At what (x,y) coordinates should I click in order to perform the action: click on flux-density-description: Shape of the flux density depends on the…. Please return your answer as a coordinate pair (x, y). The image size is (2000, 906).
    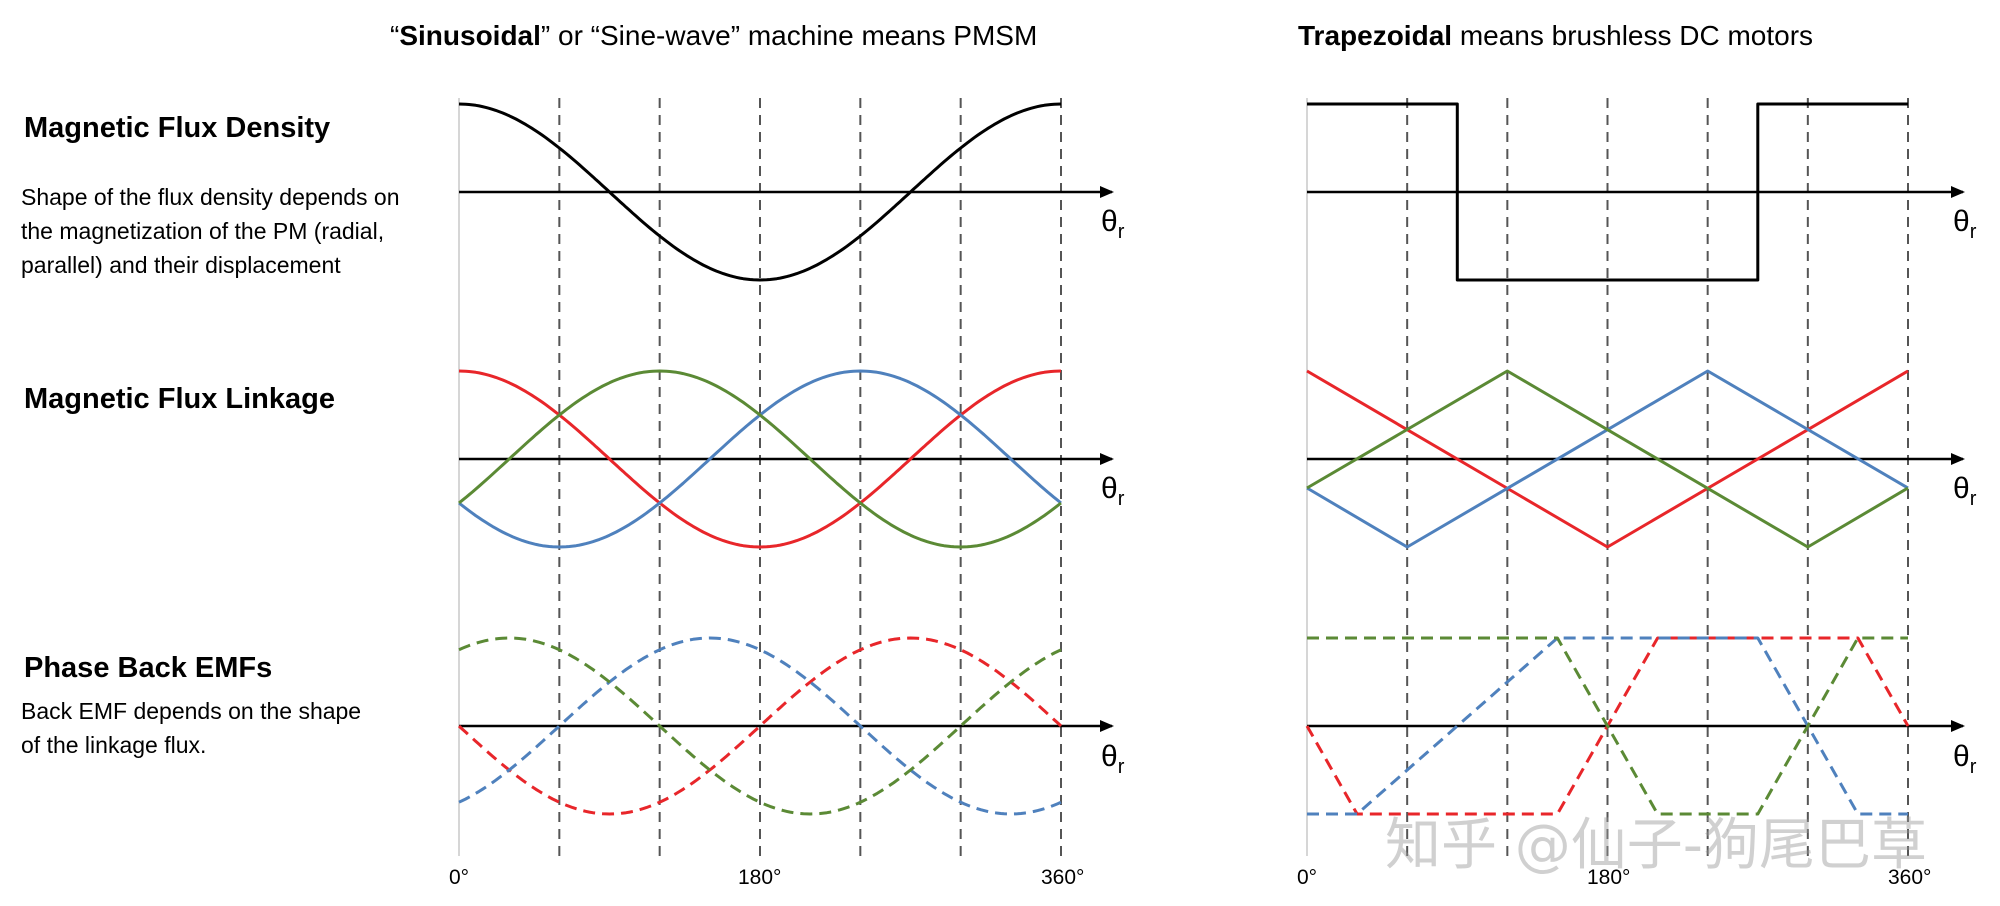
    Looking at the image, I should click on (210, 231).